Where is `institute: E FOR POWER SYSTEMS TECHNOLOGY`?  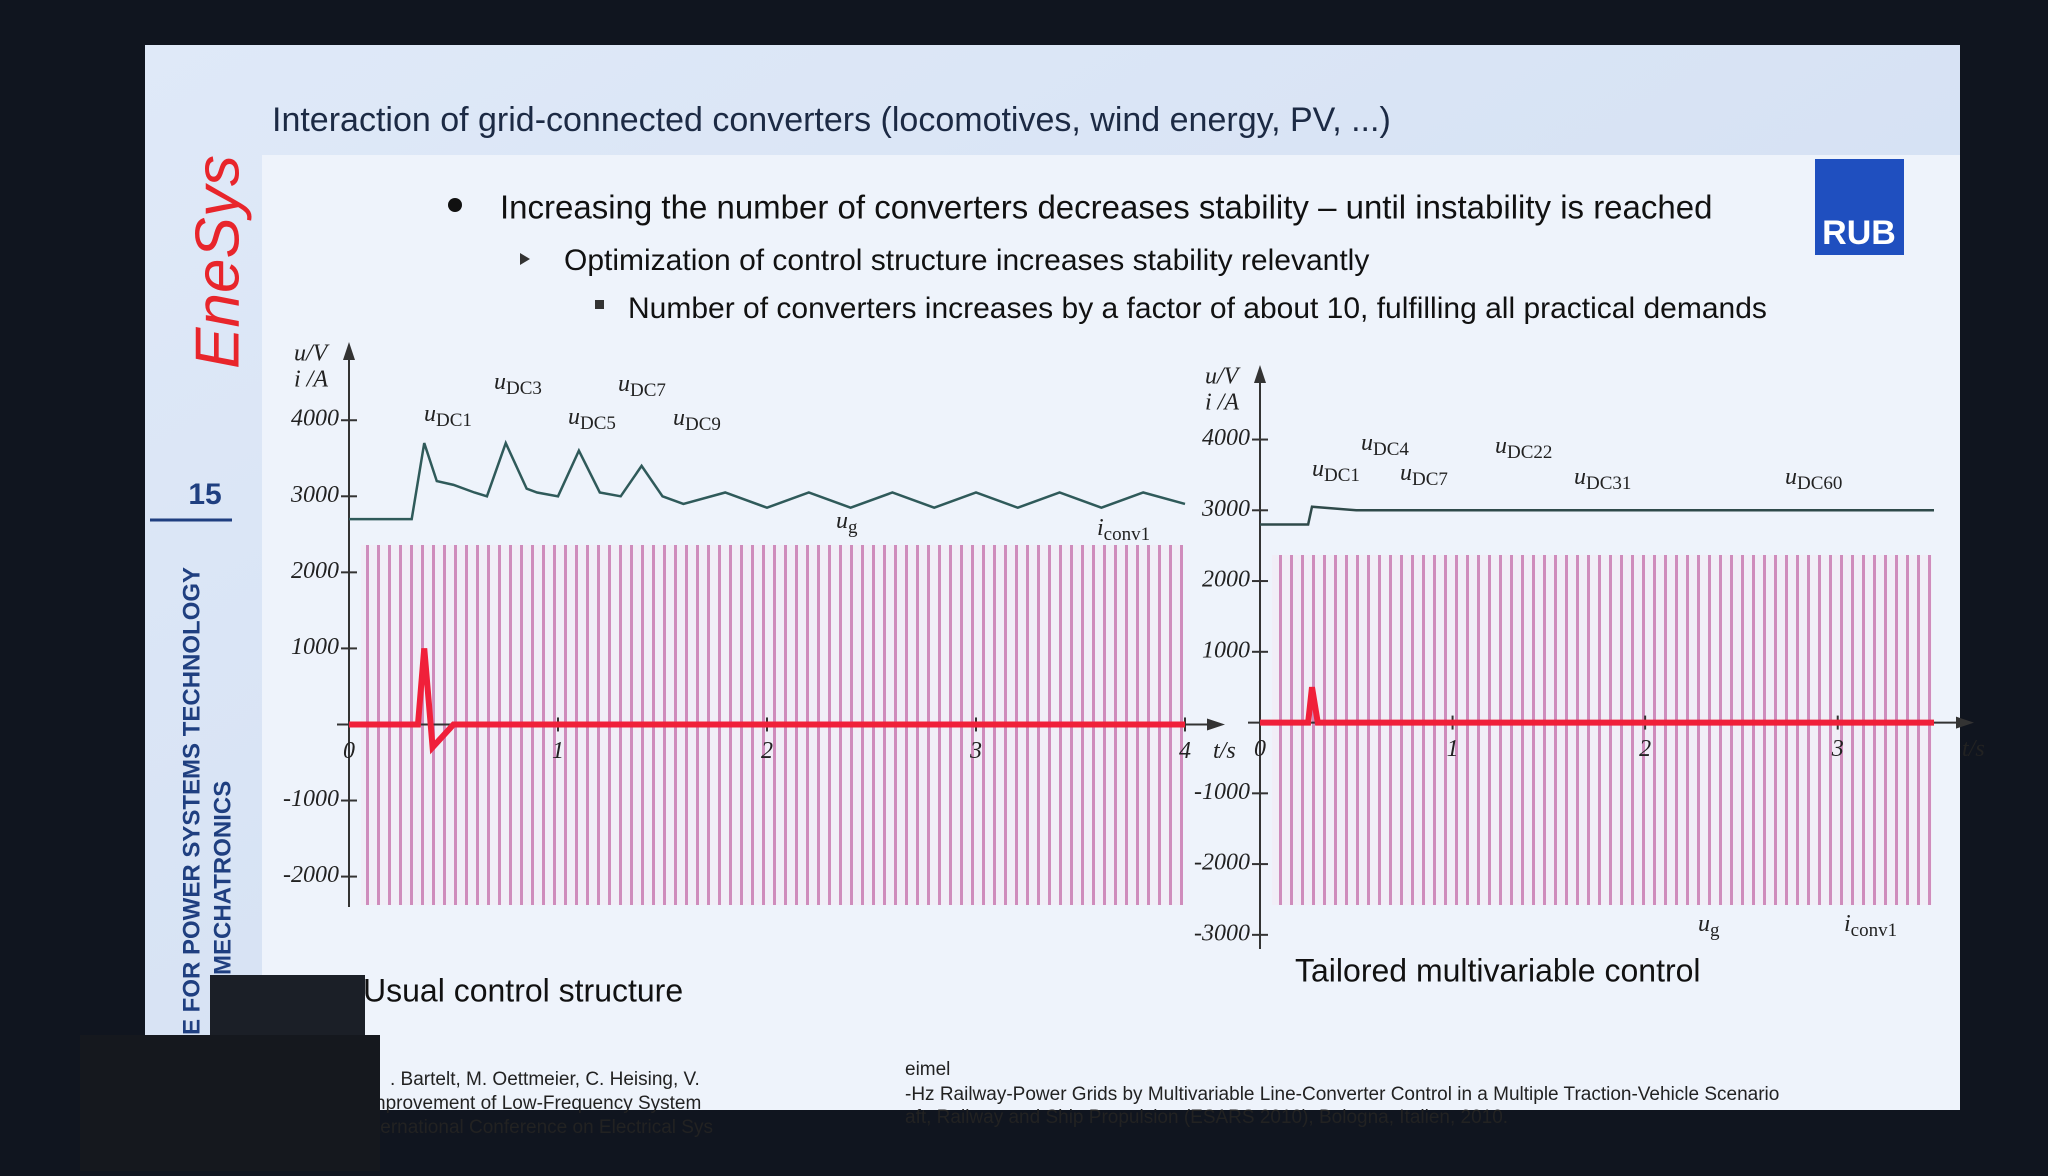
institute: E FOR POWER SYSTEMS TECHNOLOGY is located at coordinates (191, 801).